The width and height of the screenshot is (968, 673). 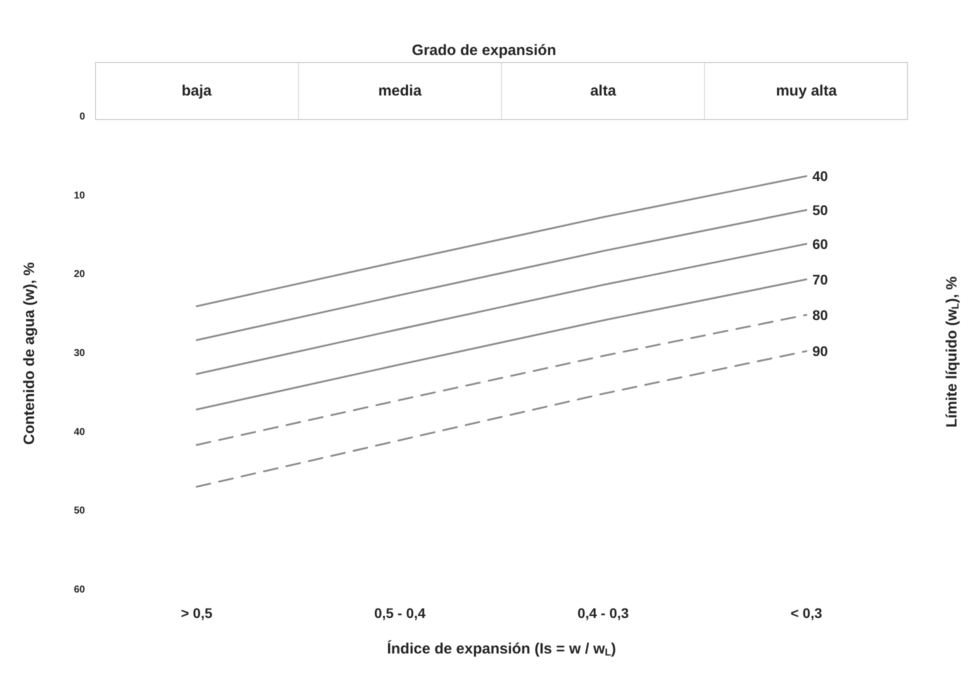 I want to click on series-label: 70, so click(x=820, y=279).